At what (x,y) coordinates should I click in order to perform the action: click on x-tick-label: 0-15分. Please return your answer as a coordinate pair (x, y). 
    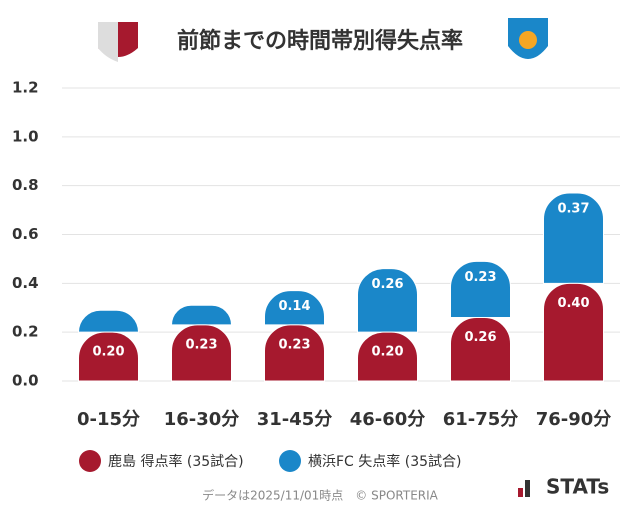
    Looking at the image, I should click on (108, 419).